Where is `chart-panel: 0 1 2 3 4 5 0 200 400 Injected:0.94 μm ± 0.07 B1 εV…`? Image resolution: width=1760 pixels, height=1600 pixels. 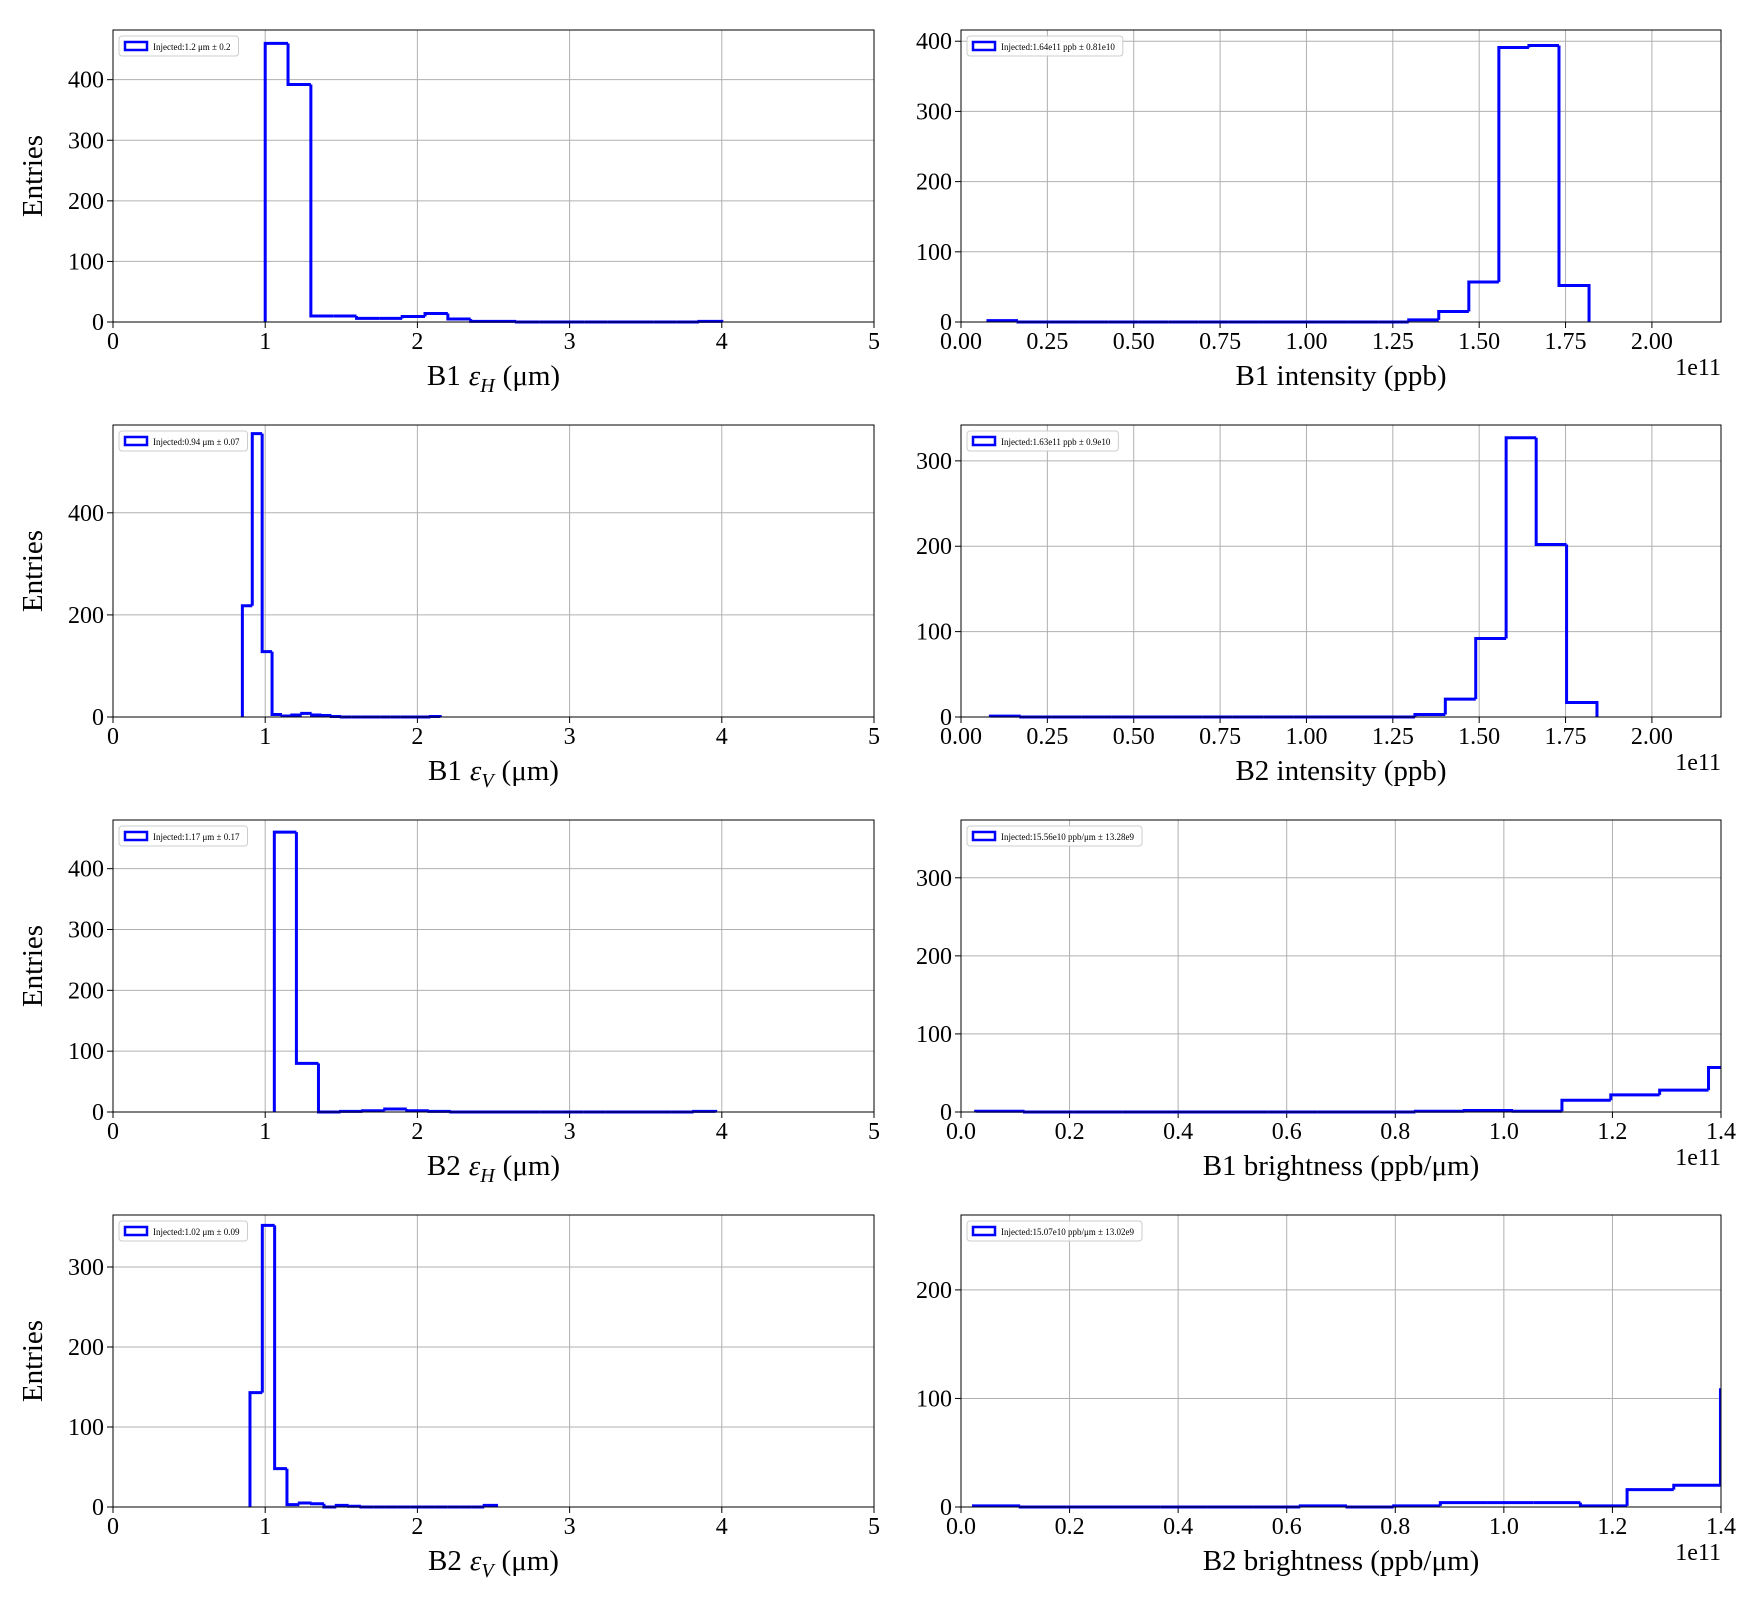
chart-panel: 0 1 2 3 4 5 0 200 400 Injected:0.94 μm ± 0.07 B1 εV… is located at coordinates (448, 608).